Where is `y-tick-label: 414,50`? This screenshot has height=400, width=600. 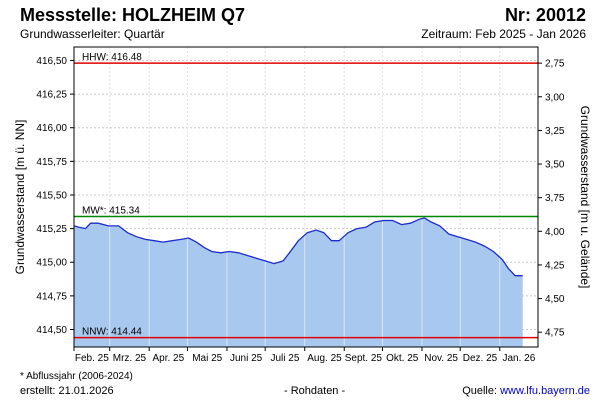
y-tick-label: 414,50 is located at coordinates (51, 330).